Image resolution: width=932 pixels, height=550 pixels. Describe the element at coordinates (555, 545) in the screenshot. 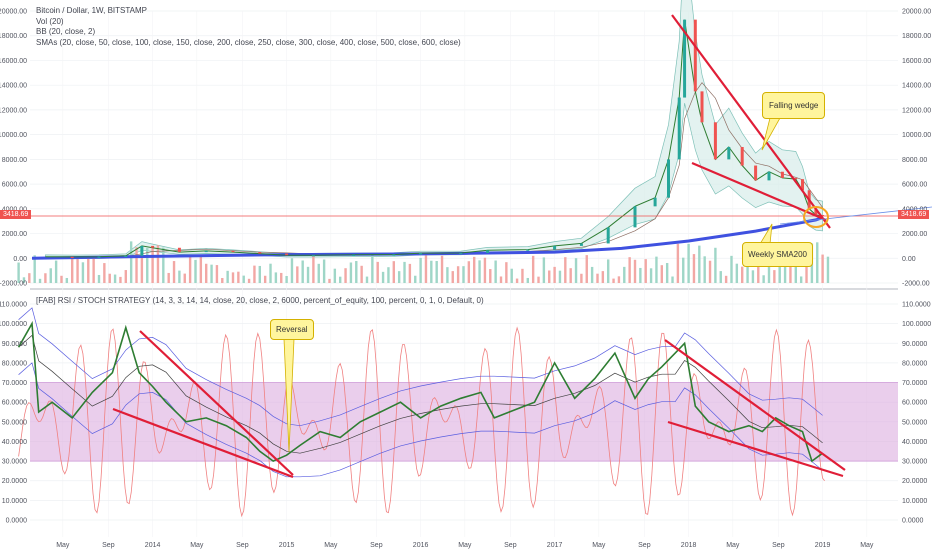

I see `x-tick-label: 2017` at that location.